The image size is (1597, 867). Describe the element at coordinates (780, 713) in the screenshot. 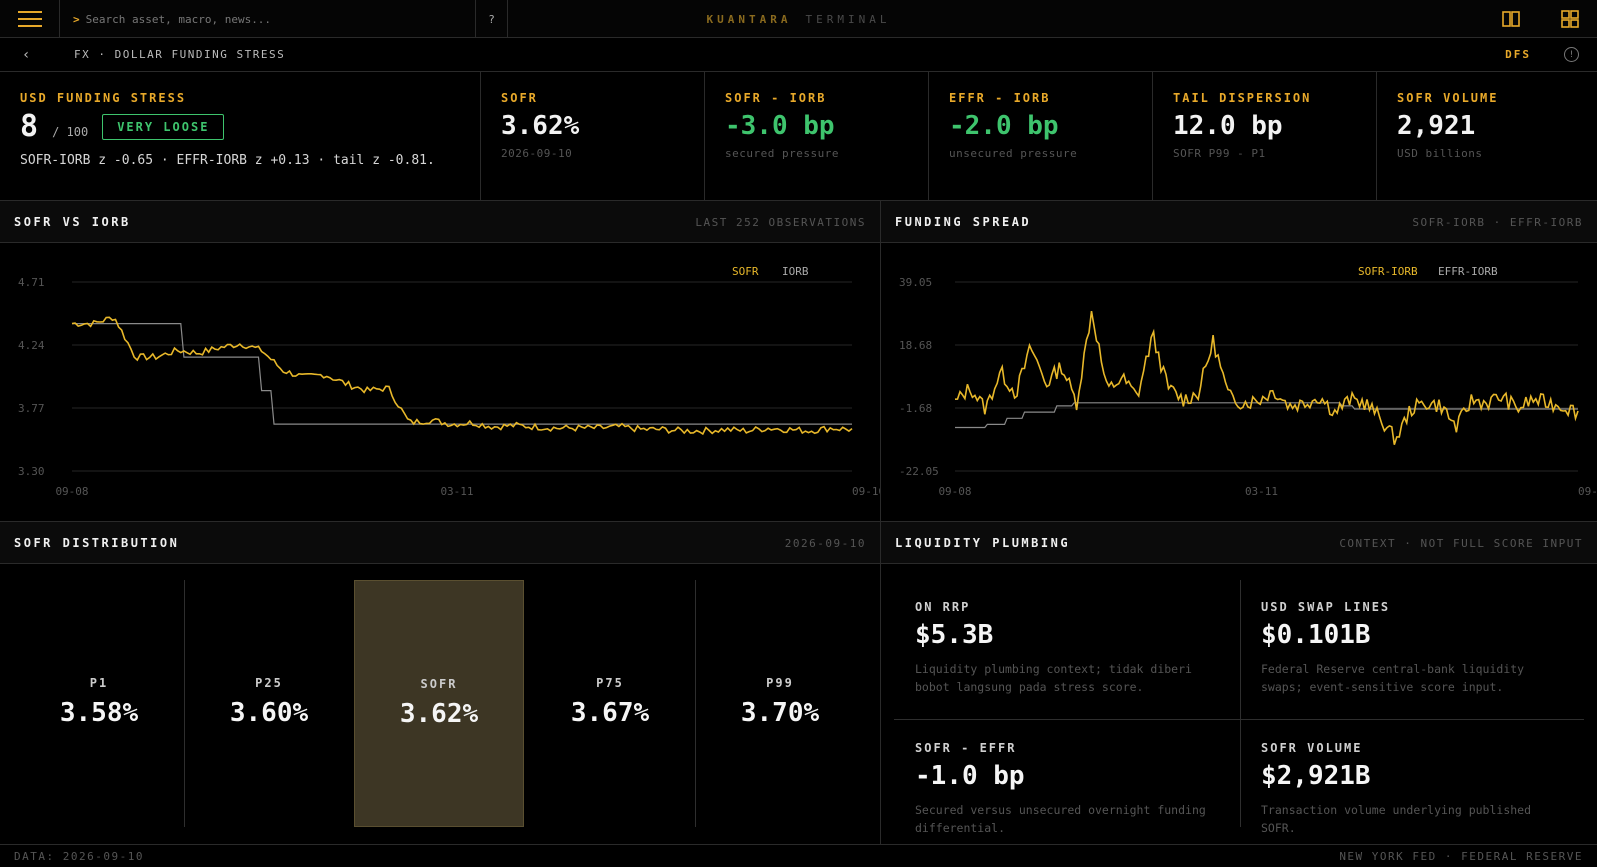

I see `dist-value: 3.70%` at that location.